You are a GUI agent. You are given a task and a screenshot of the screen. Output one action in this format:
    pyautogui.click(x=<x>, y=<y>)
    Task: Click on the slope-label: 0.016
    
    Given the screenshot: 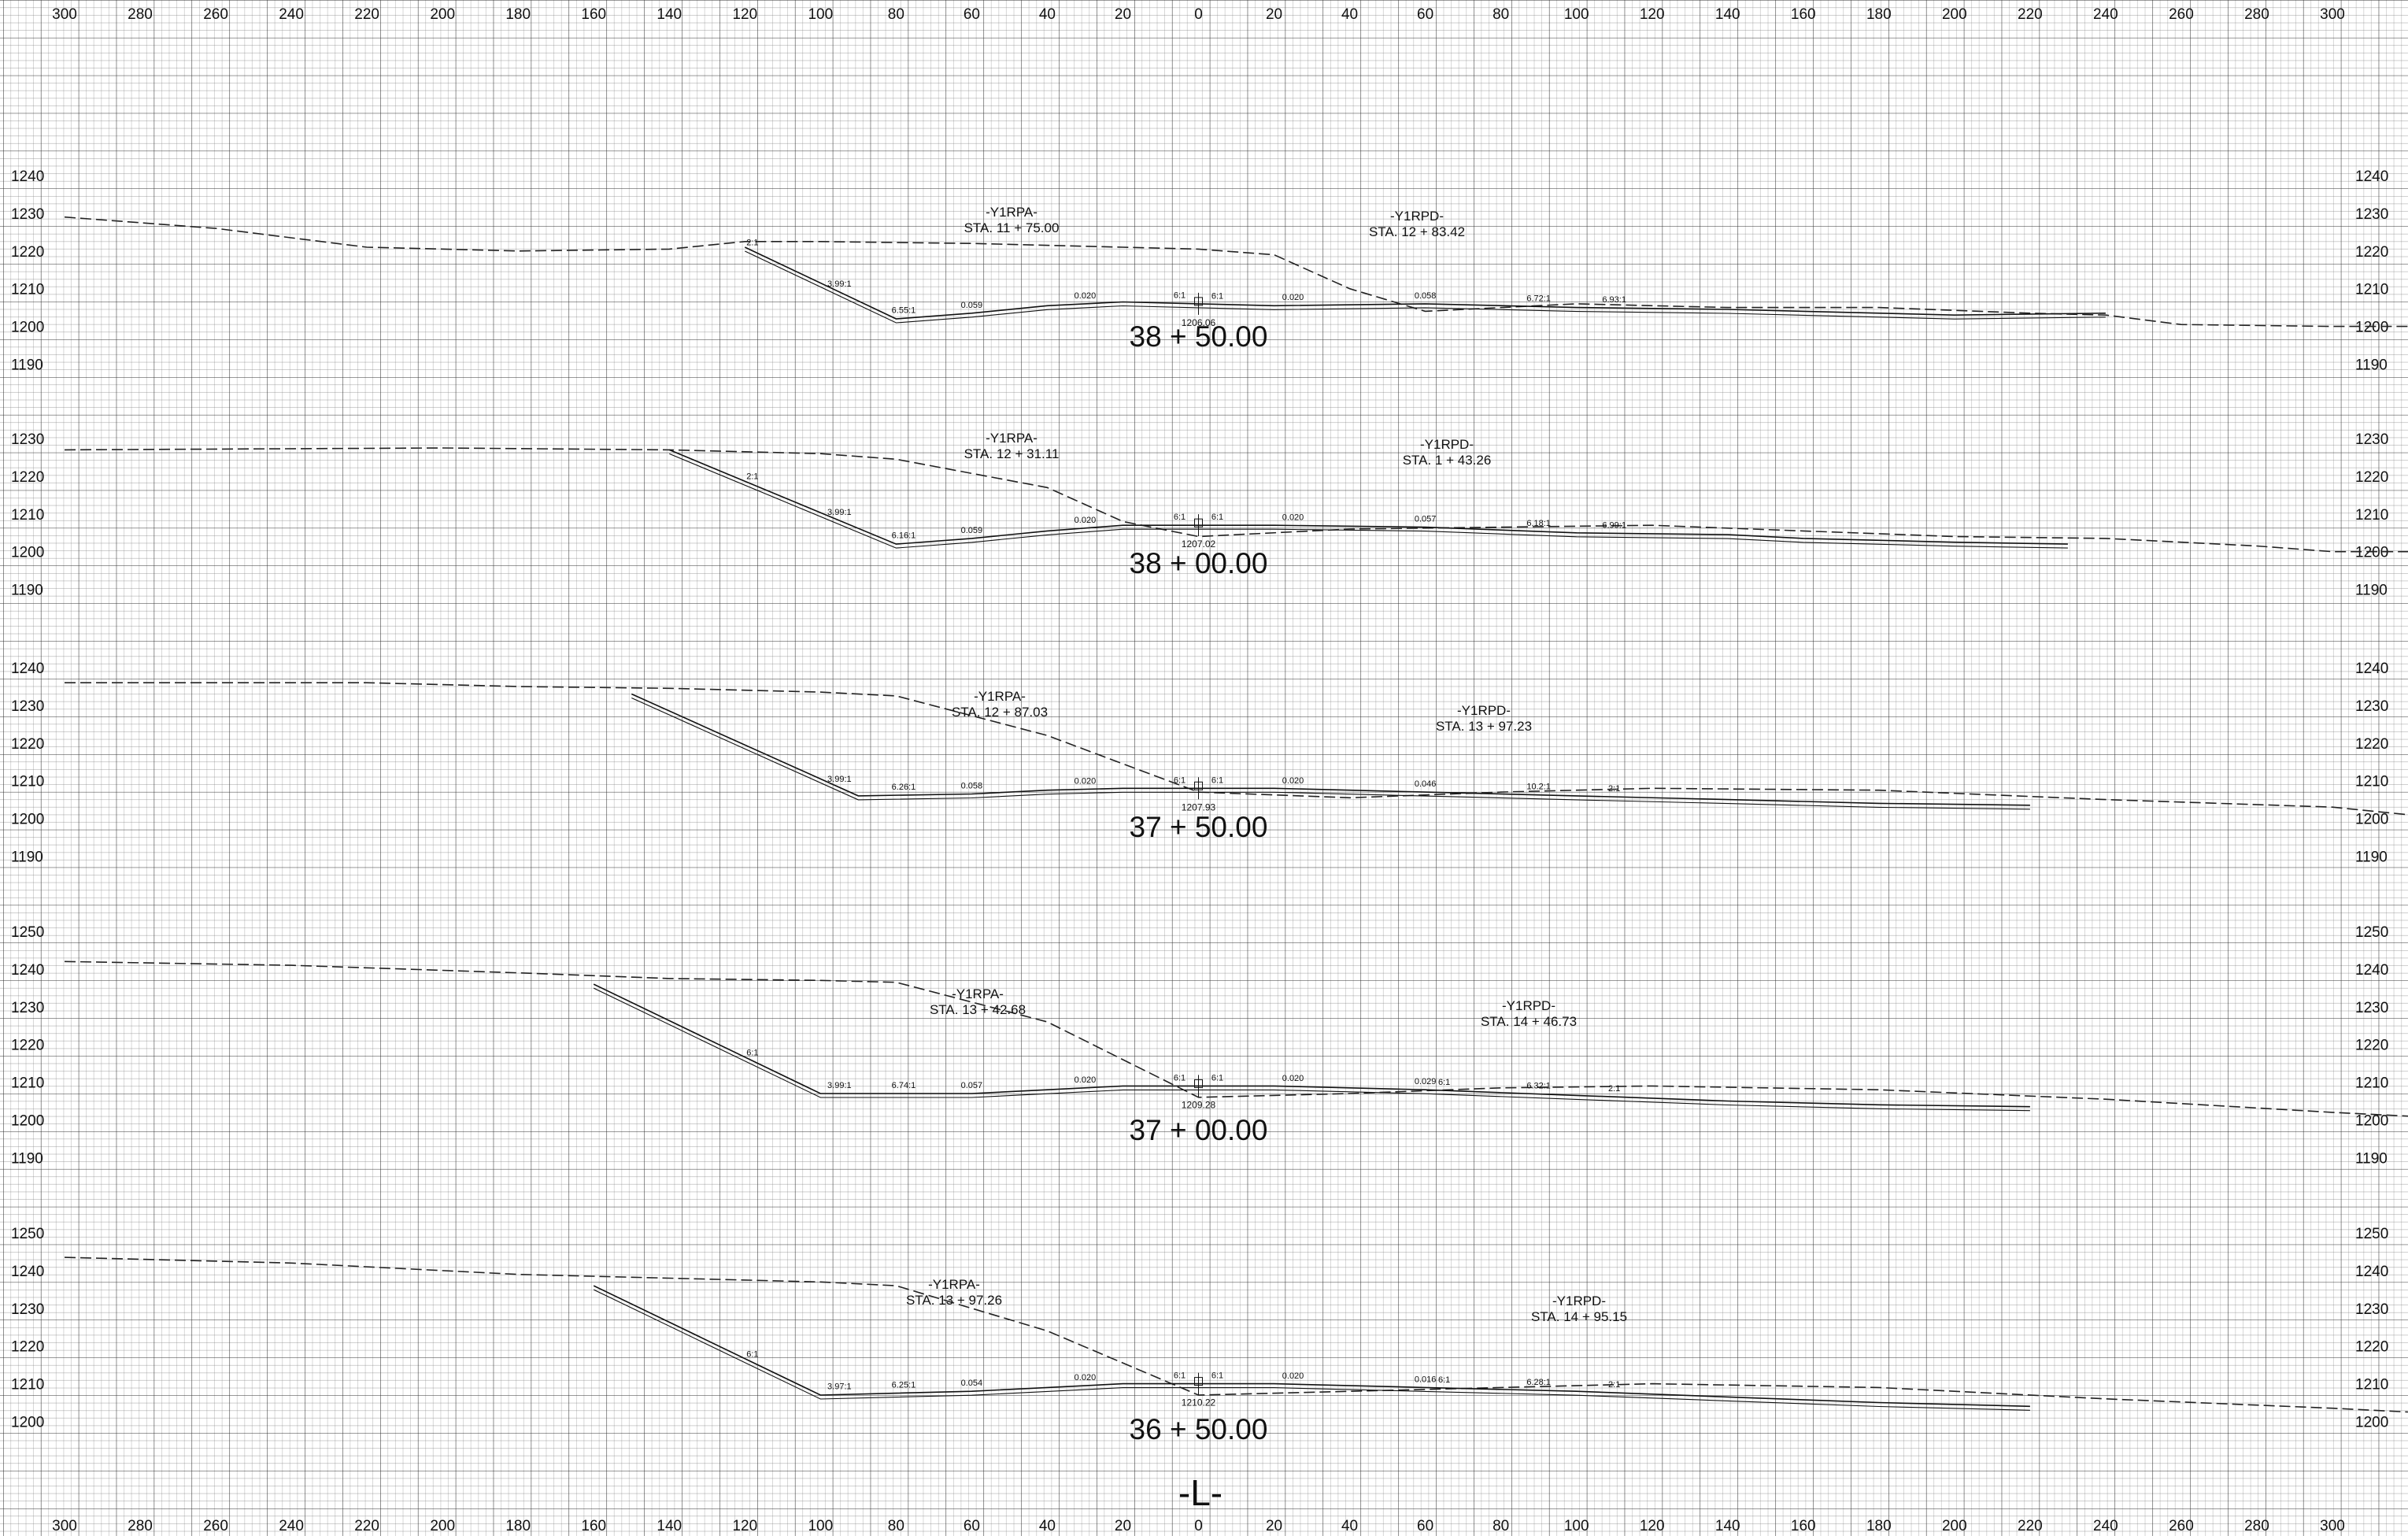 What is the action you would take?
    pyautogui.click(x=1426, y=1380)
    